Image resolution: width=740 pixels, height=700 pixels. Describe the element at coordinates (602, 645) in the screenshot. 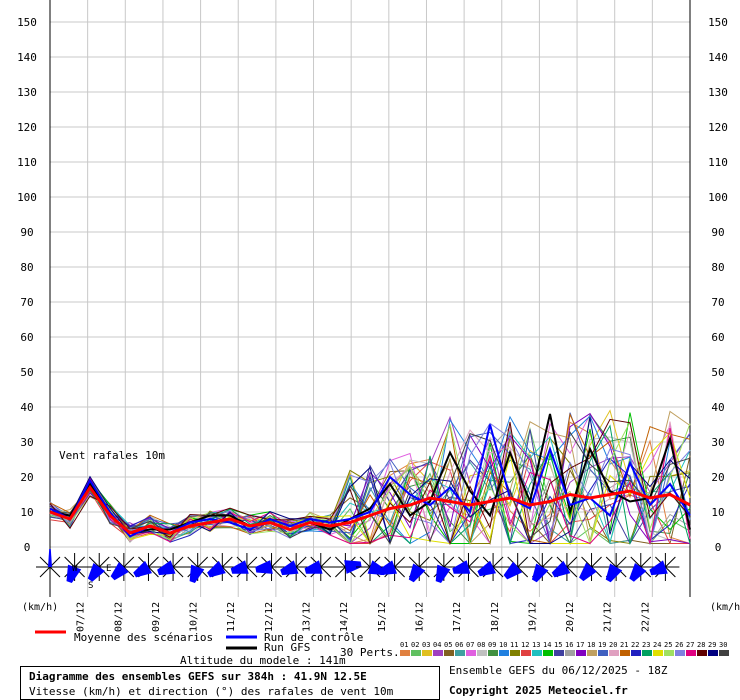

I see `pert-legend-number: 19` at that location.